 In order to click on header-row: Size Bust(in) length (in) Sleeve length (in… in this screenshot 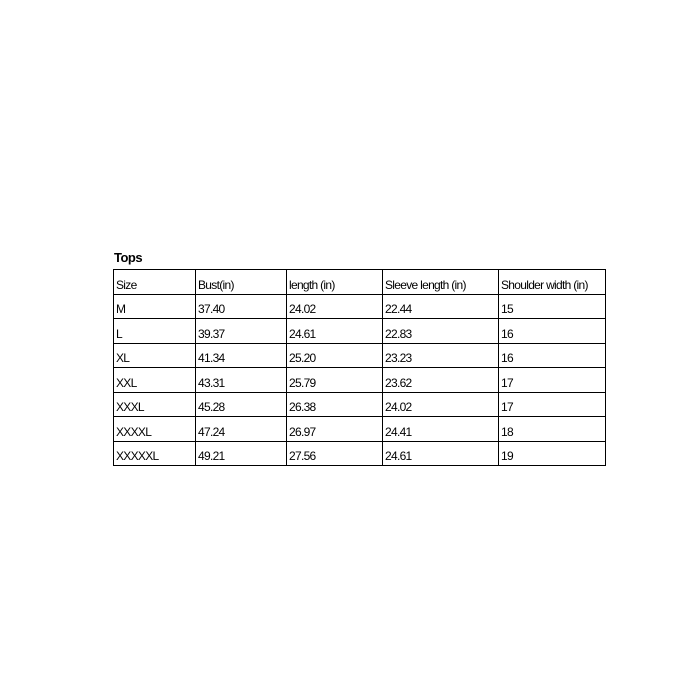, I will do `click(359, 282)`.